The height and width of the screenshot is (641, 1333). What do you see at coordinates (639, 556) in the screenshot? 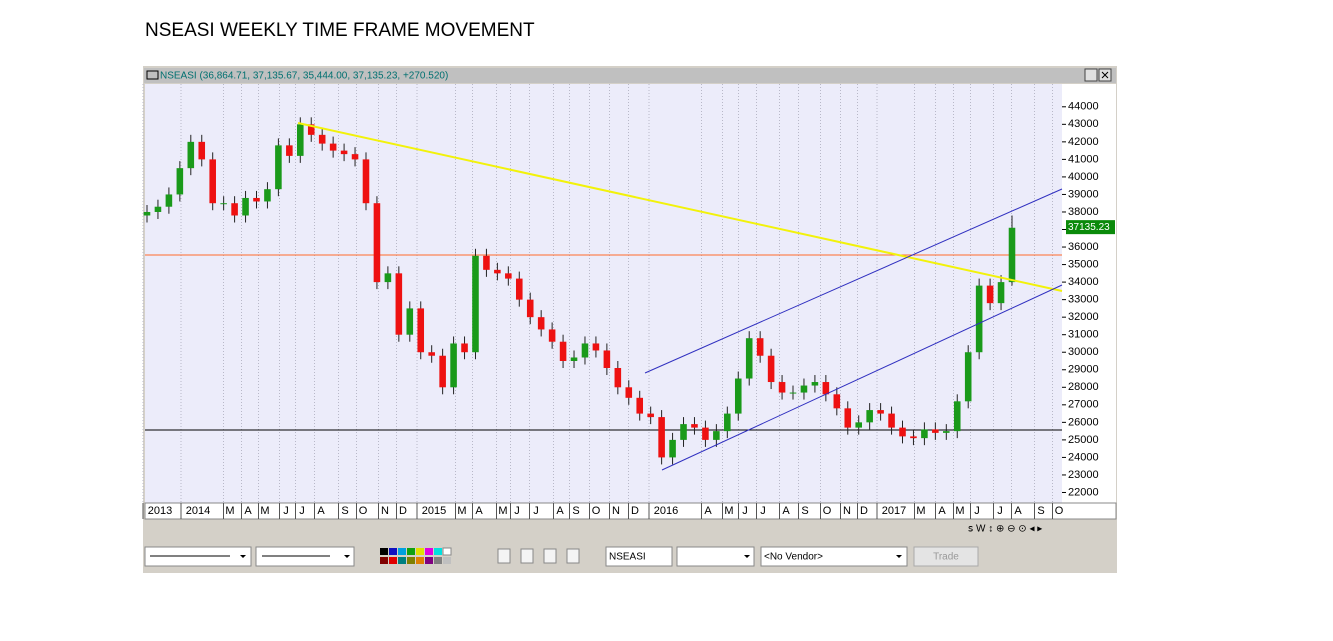
I see `symbol-input` at bounding box center [639, 556].